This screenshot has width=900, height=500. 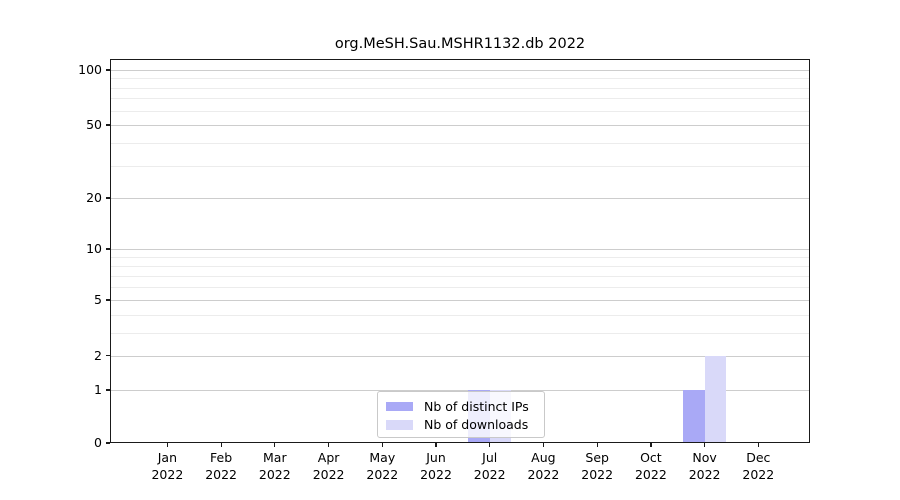 I want to click on legend-item-downloads: Nb of downloads, so click(x=465, y=425).